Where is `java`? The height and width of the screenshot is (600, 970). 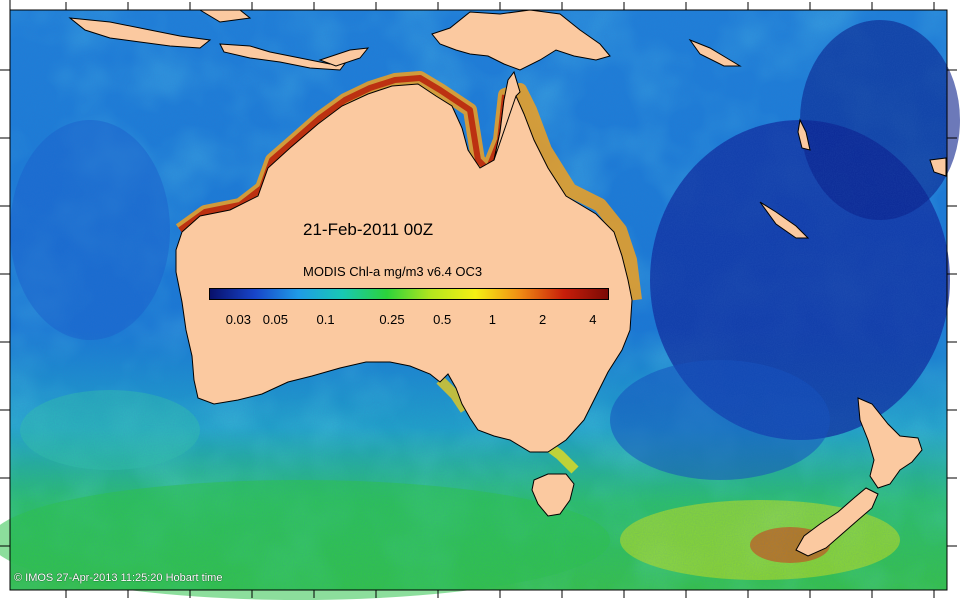 java is located at coordinates (140, 33).